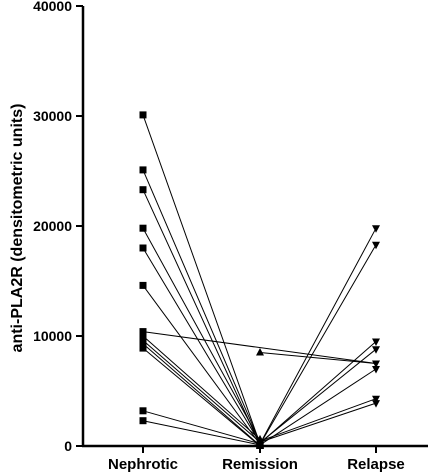 The width and height of the screenshot is (437, 473). I want to click on x-tick-label-relapse: Relapse, so click(376, 464).